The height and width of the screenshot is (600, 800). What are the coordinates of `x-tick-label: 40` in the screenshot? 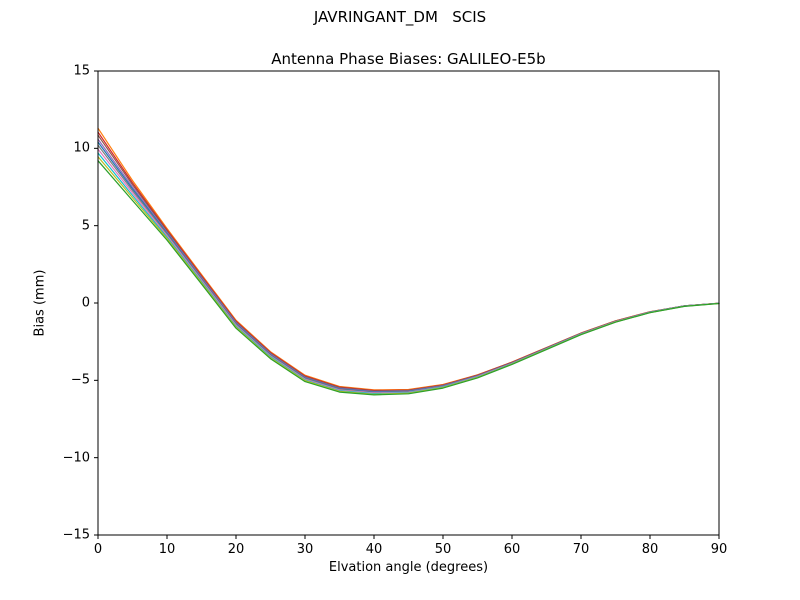 It's located at (374, 549).